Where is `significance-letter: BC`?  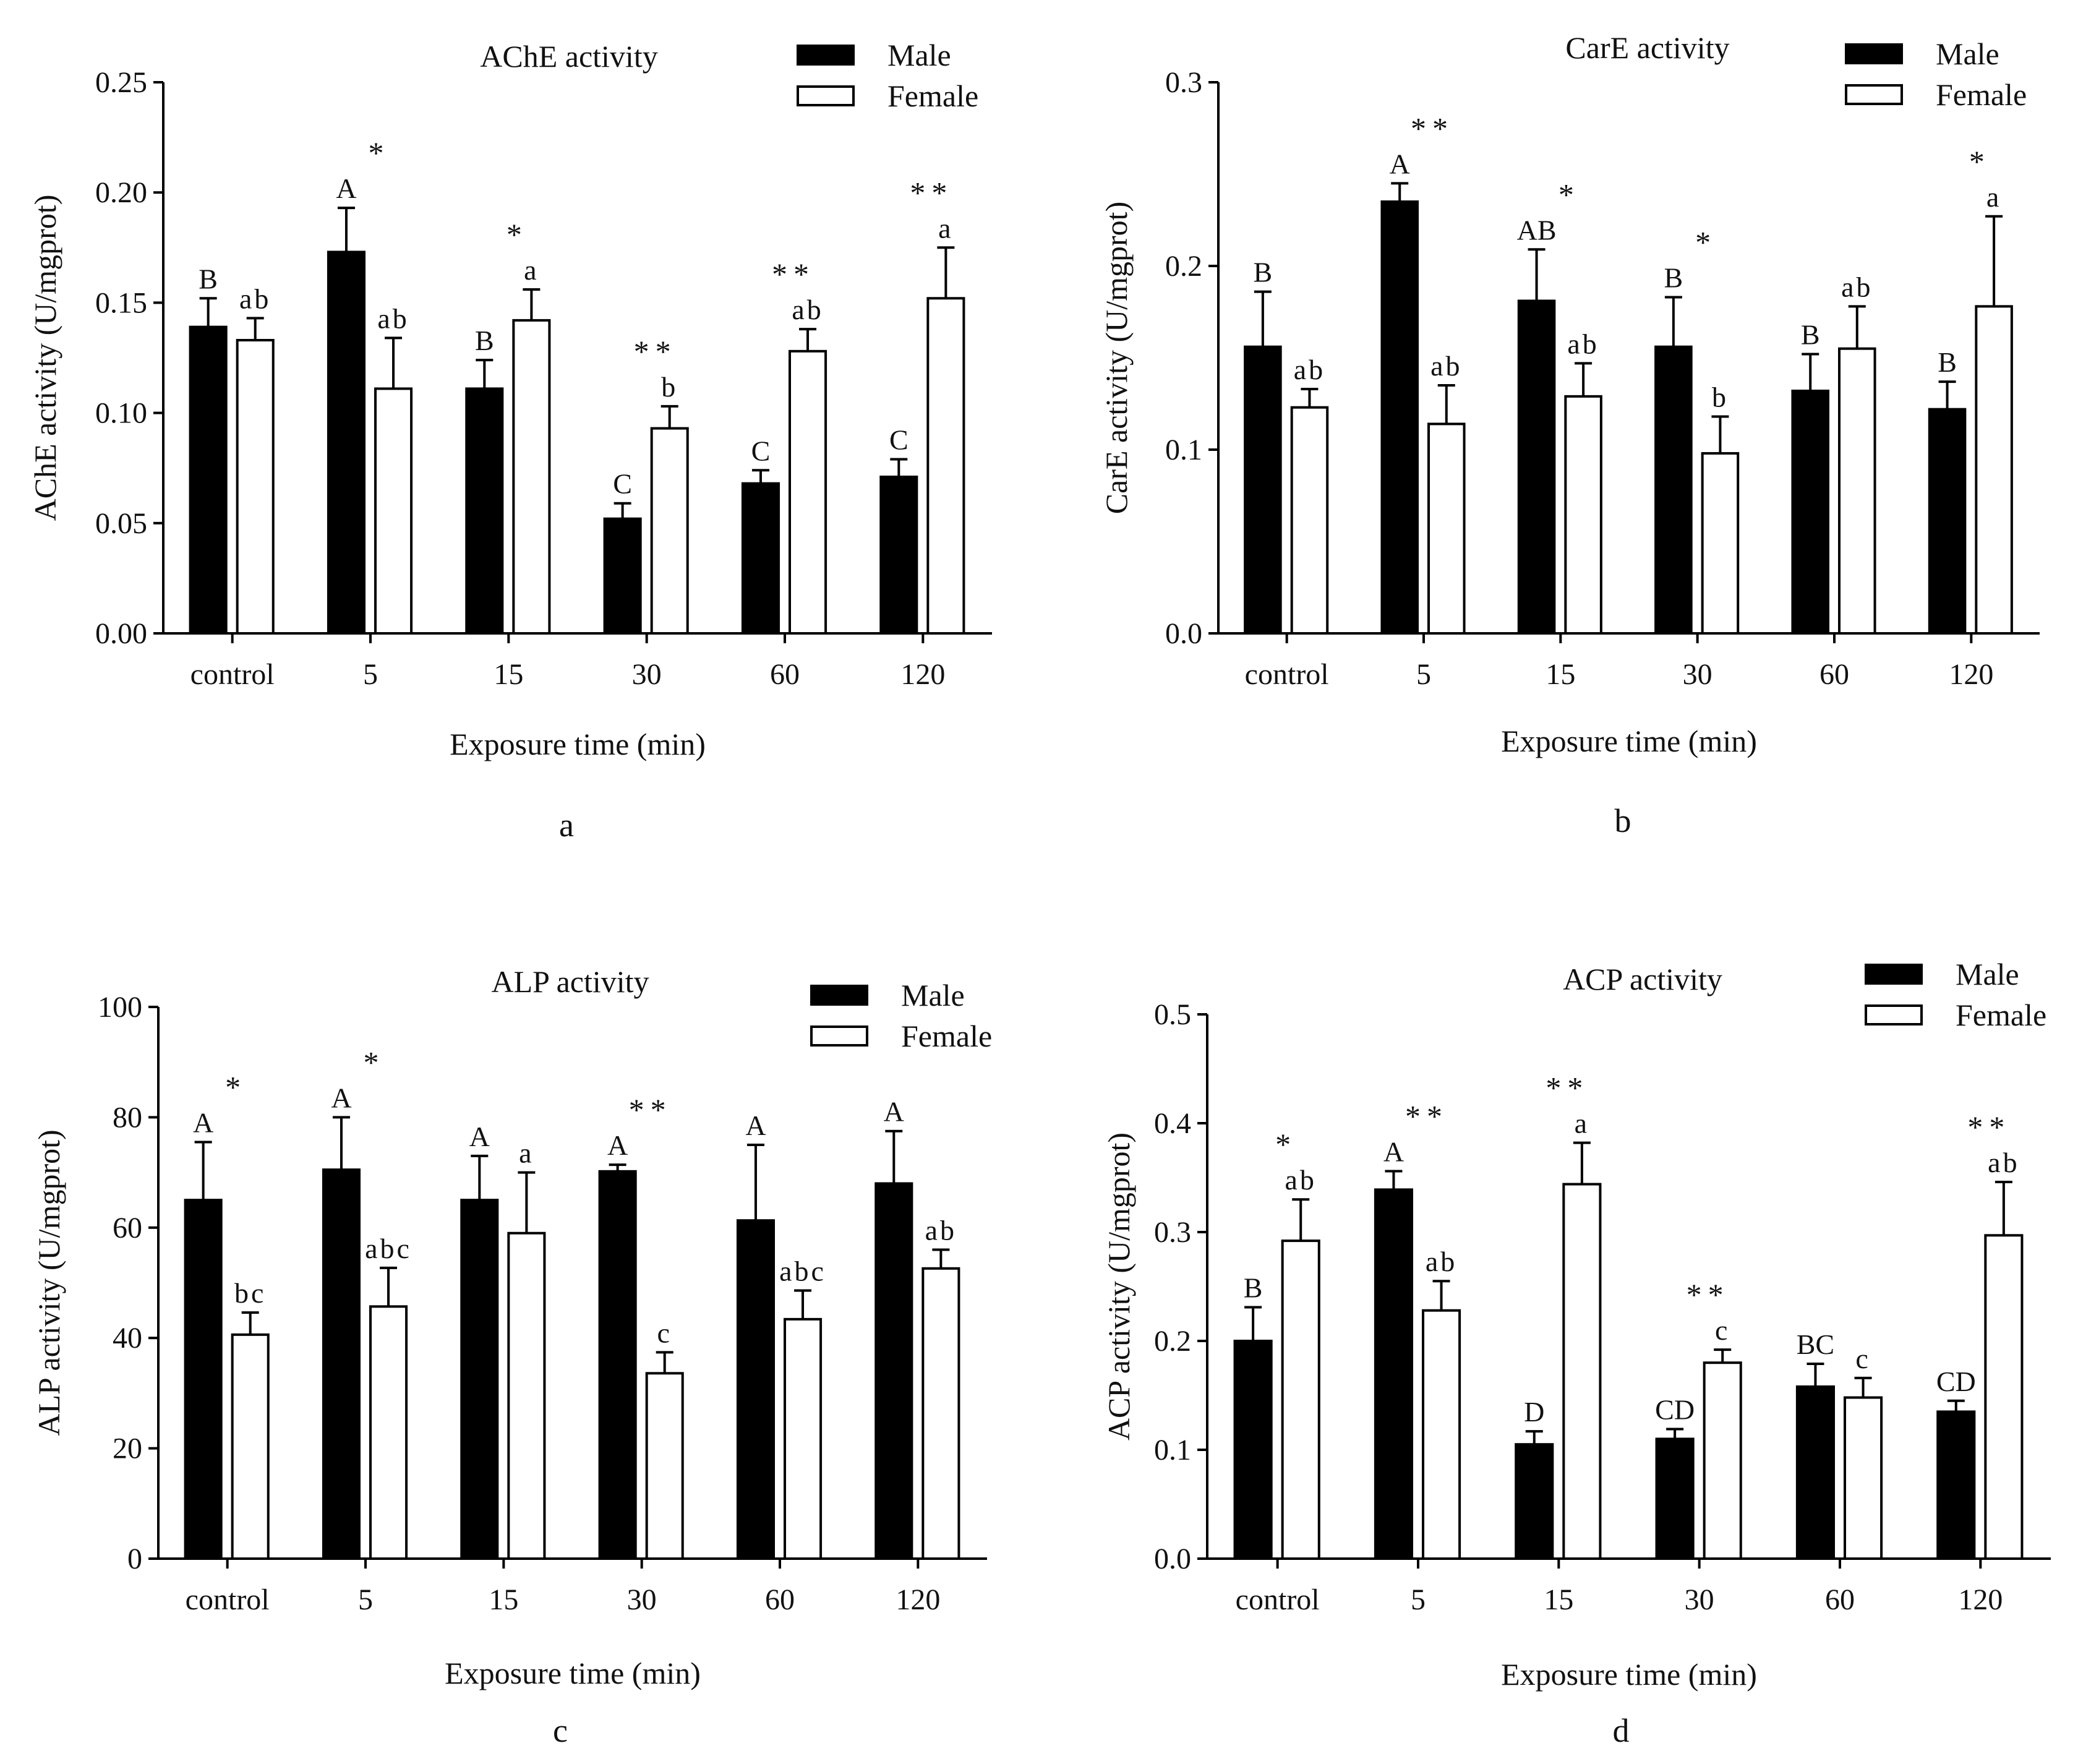
significance-letter: BC is located at coordinates (1816, 1345).